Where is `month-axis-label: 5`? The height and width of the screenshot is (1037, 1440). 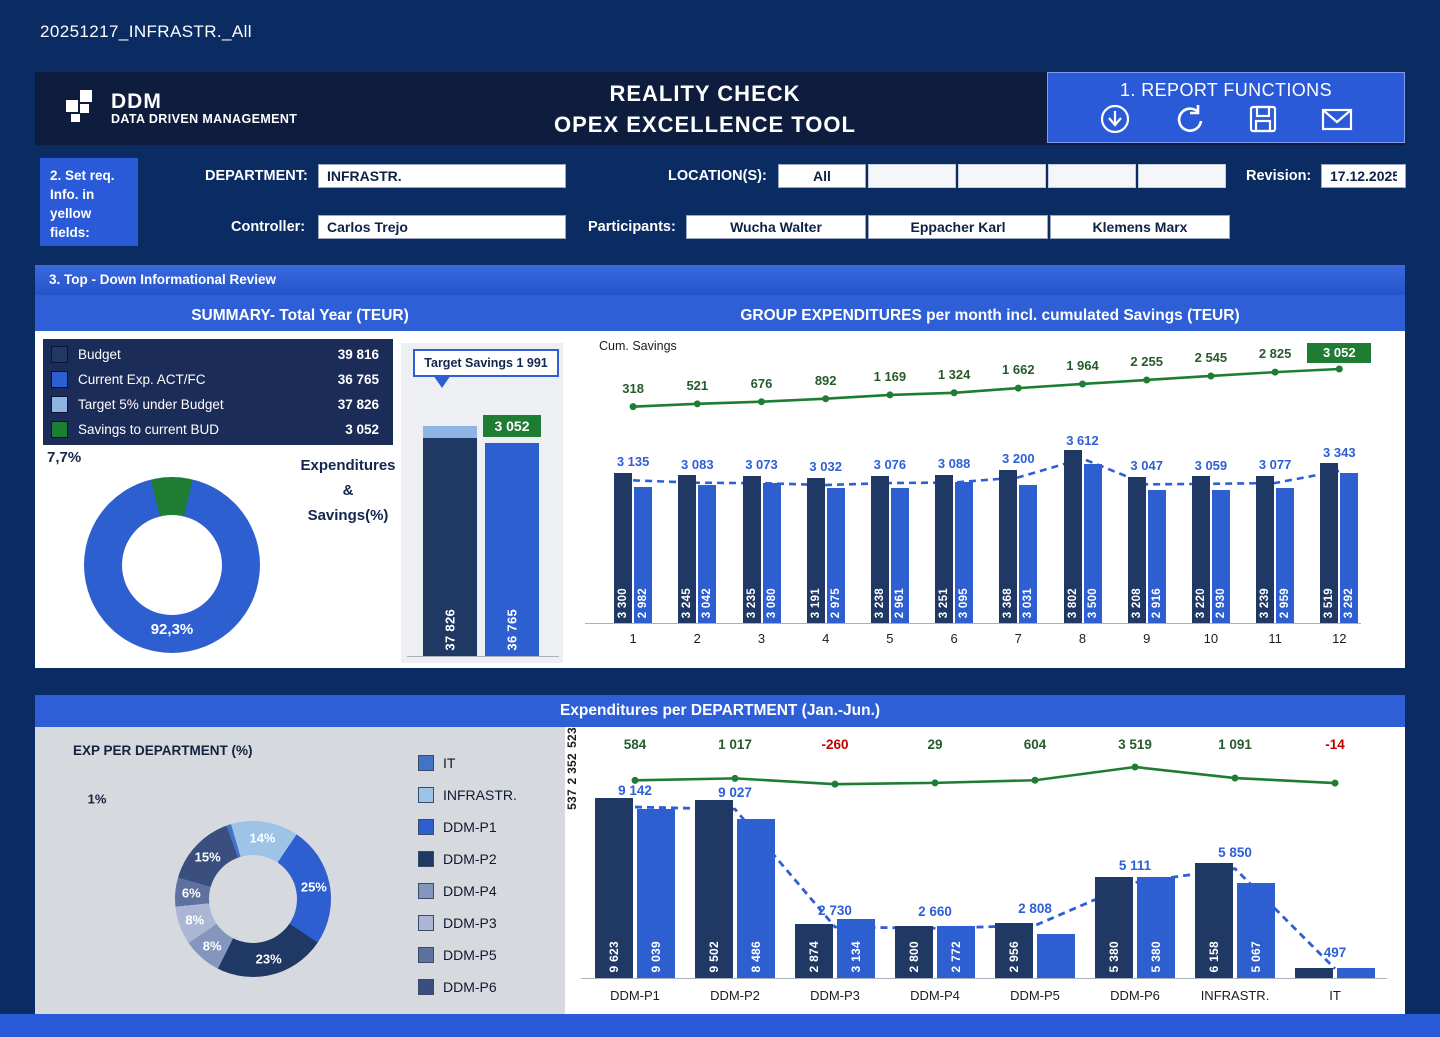 month-axis-label: 5 is located at coordinates (890, 638).